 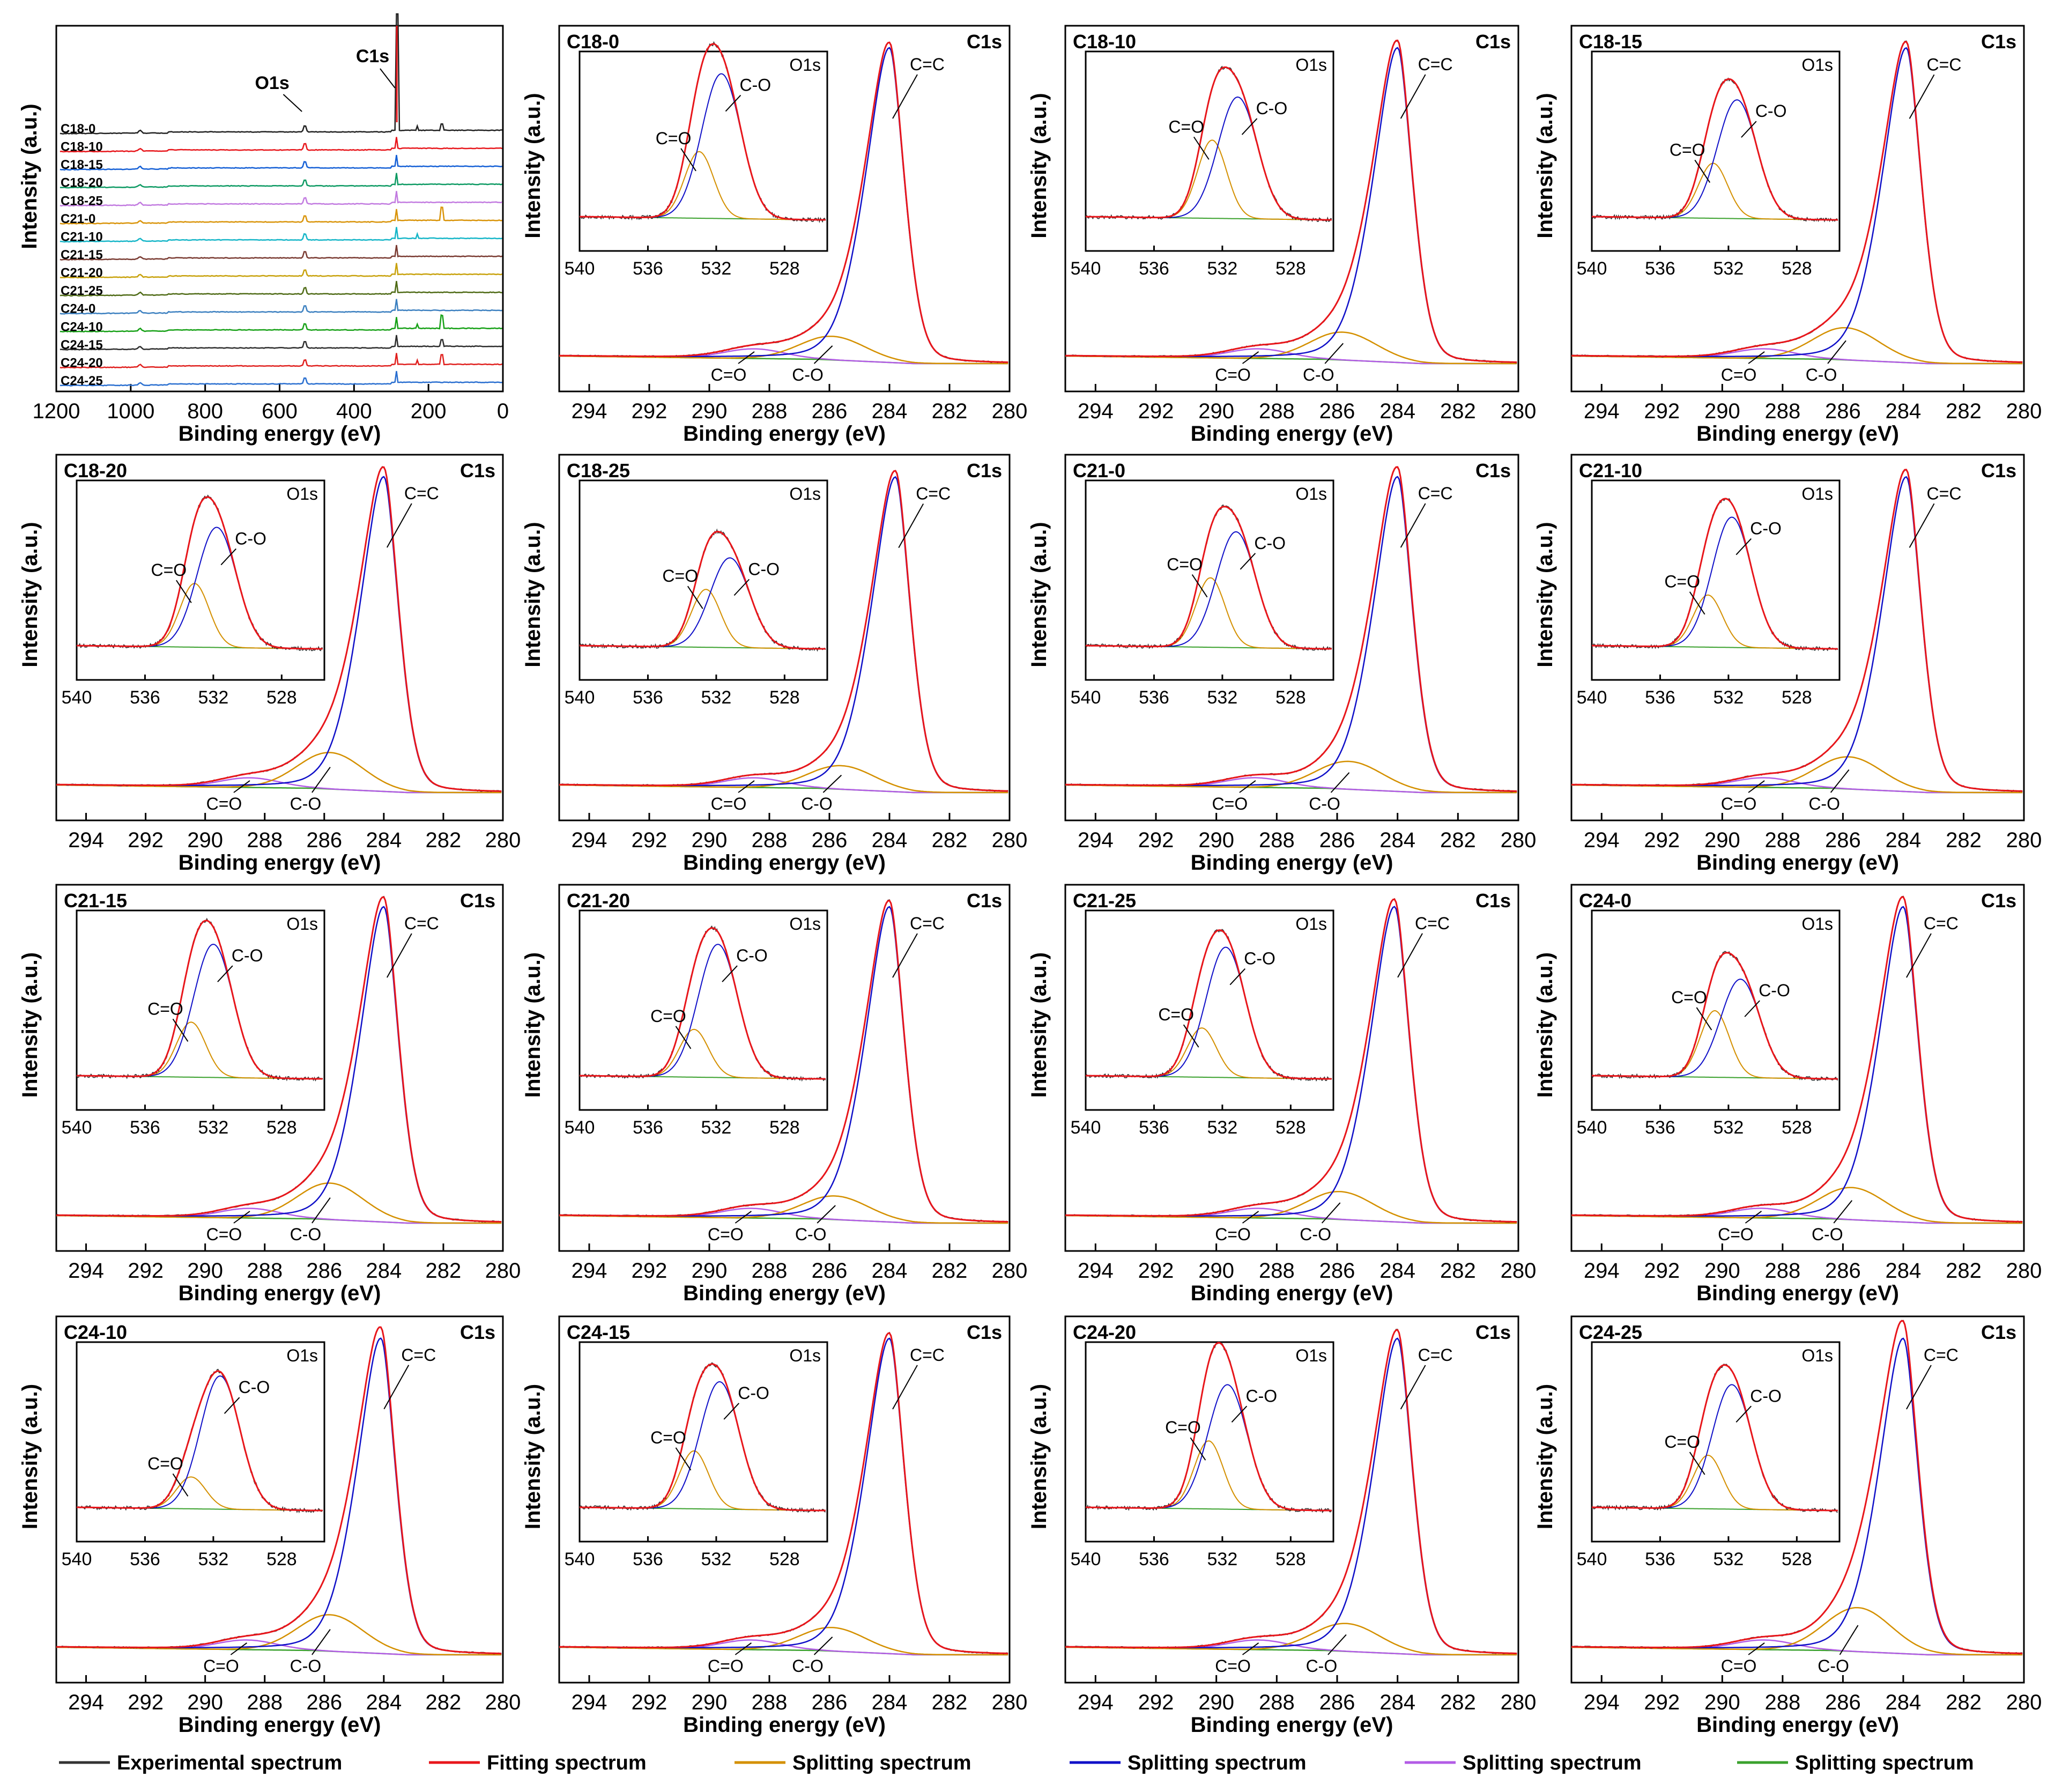 I want to click on c1s-peak-label-cdo: C=O, so click(x=1739, y=803).